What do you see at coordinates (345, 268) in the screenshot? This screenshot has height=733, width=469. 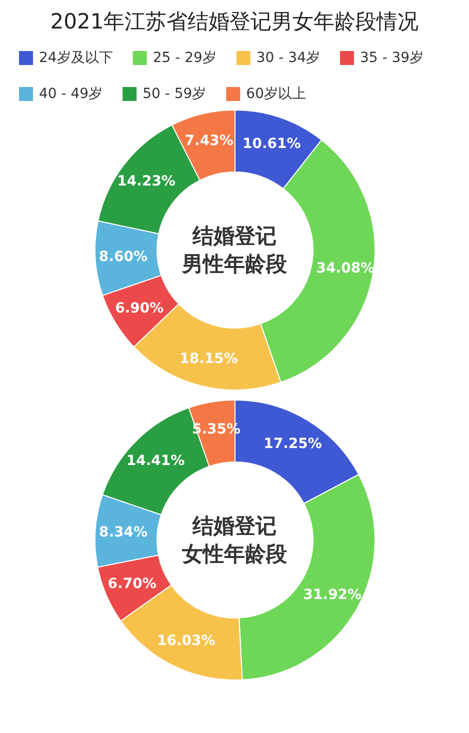 I see `data-label: 34.08%` at bounding box center [345, 268].